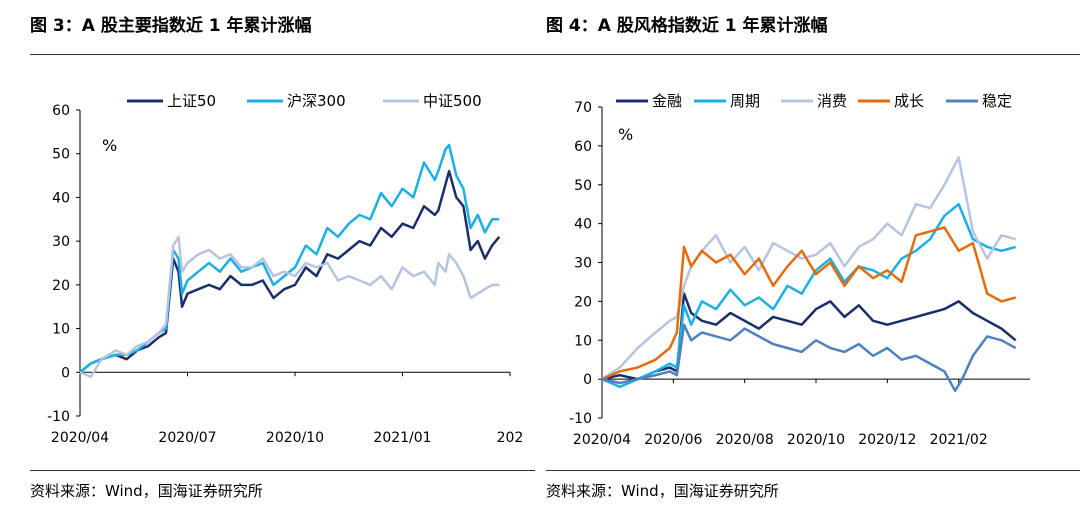 Image resolution: width=1080 pixels, height=517 pixels. I want to click on y-tick-label: 70, so click(583, 108).